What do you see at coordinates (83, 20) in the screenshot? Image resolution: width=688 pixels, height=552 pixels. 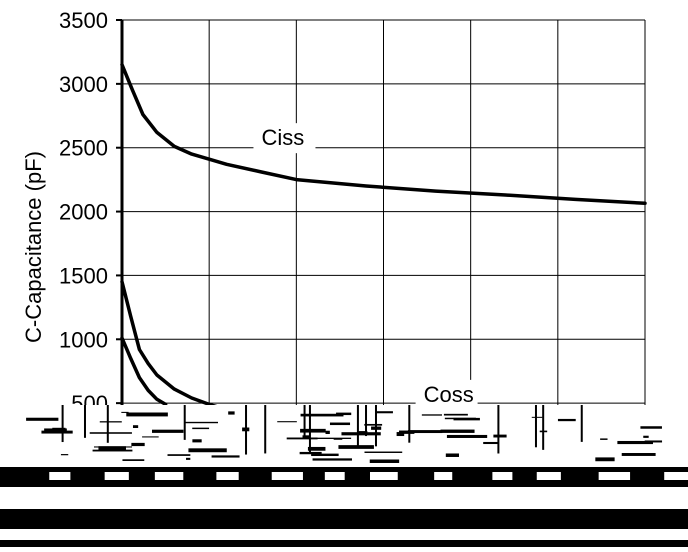 I see `y-tick-label: 3500` at bounding box center [83, 20].